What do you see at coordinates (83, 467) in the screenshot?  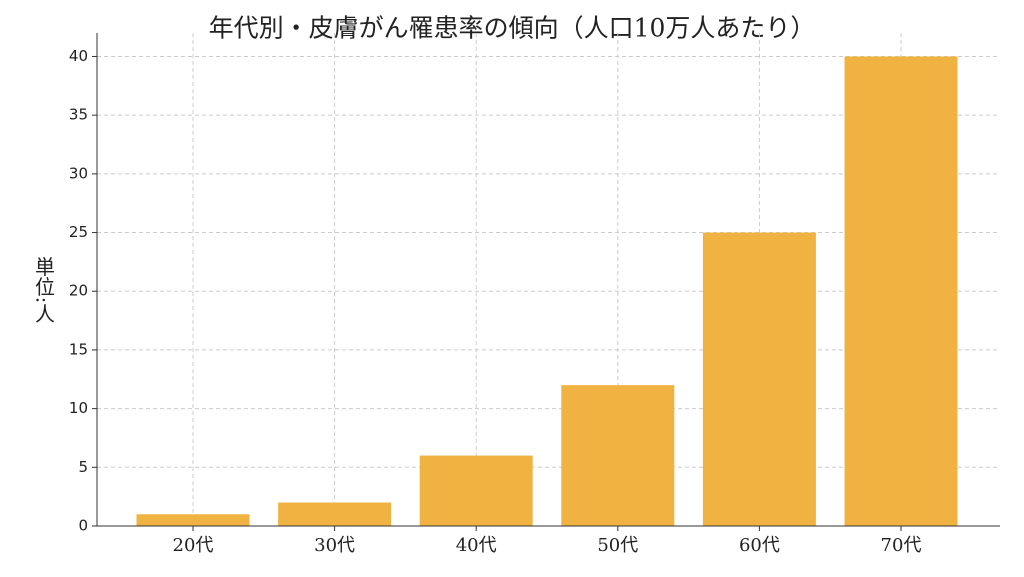 I see `y-tick-label: 5` at bounding box center [83, 467].